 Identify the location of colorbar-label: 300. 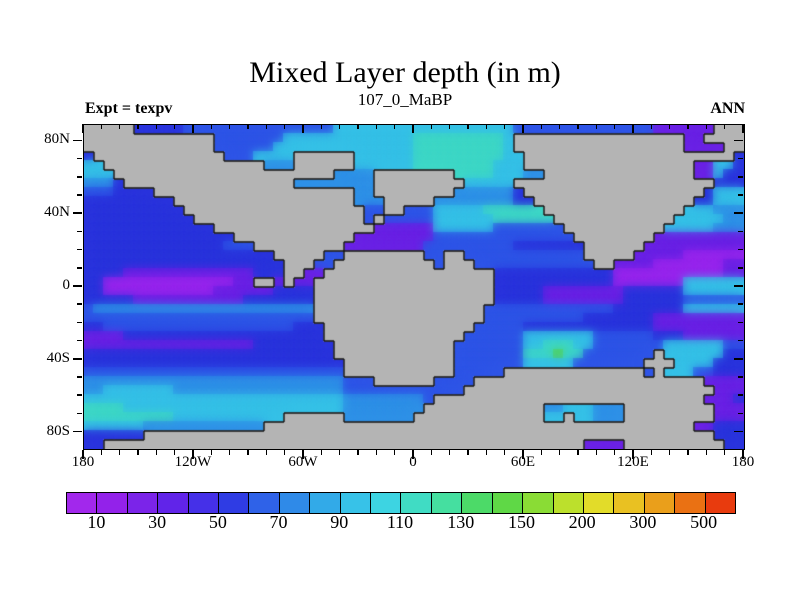
(643, 522).